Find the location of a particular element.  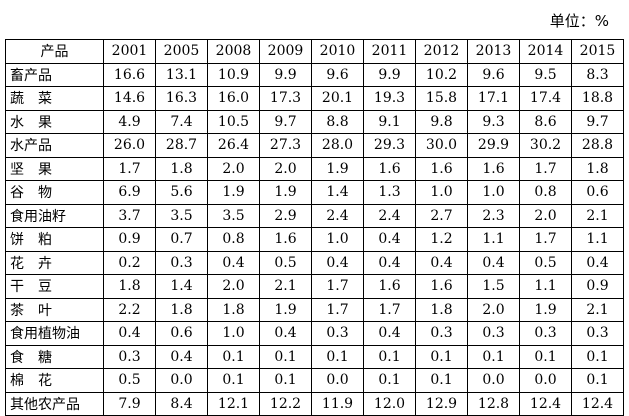

product-name-cell: 干 豆 is located at coordinates (54, 286).